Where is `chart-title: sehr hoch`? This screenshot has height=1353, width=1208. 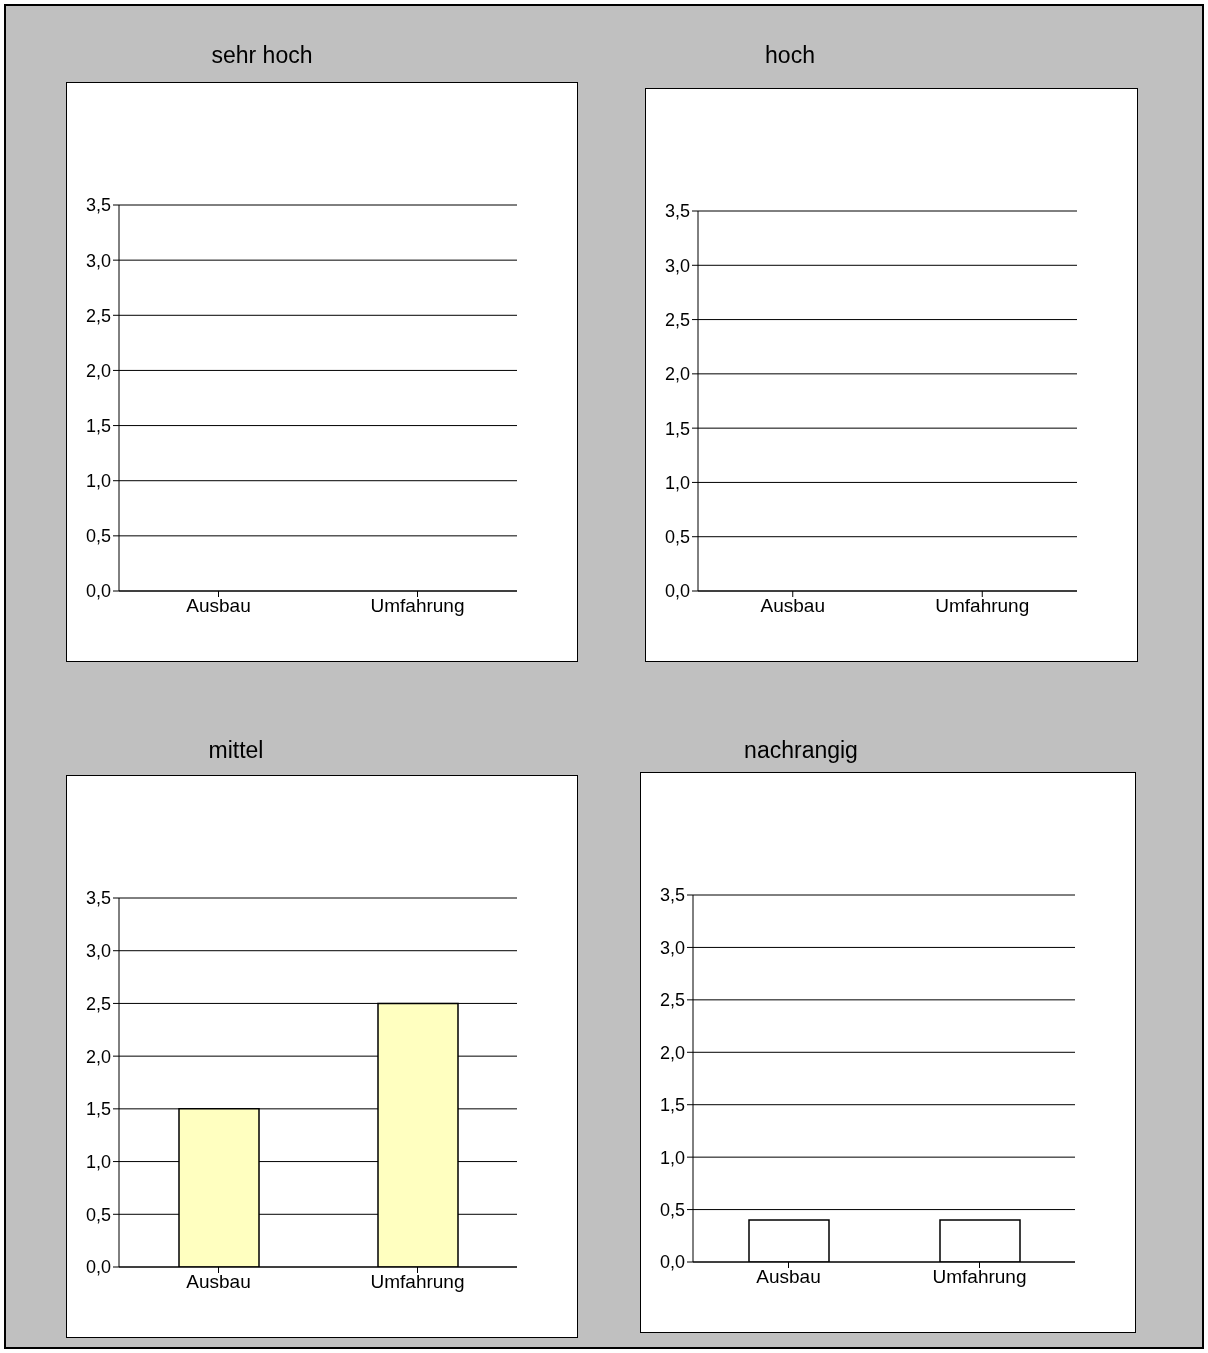 chart-title: sehr hoch is located at coordinates (262, 55).